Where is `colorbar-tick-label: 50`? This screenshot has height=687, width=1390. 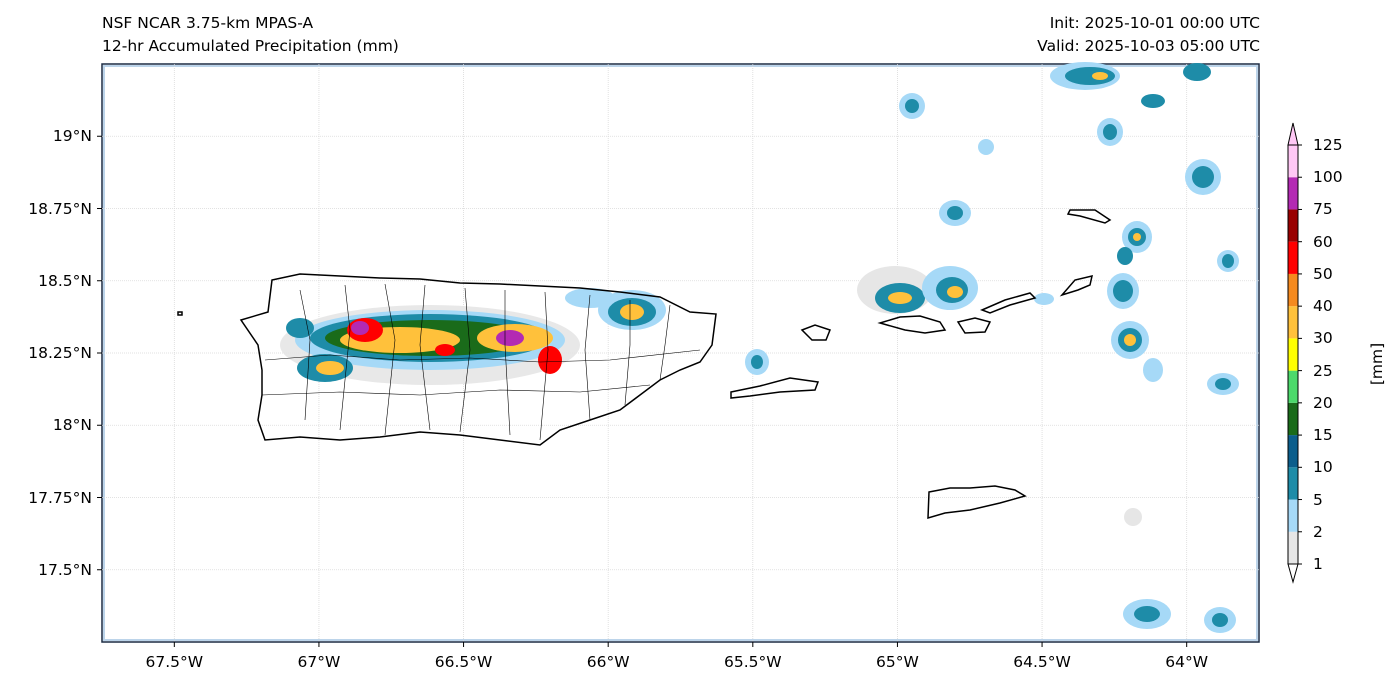 colorbar-tick-label: 50 is located at coordinates (1323, 273).